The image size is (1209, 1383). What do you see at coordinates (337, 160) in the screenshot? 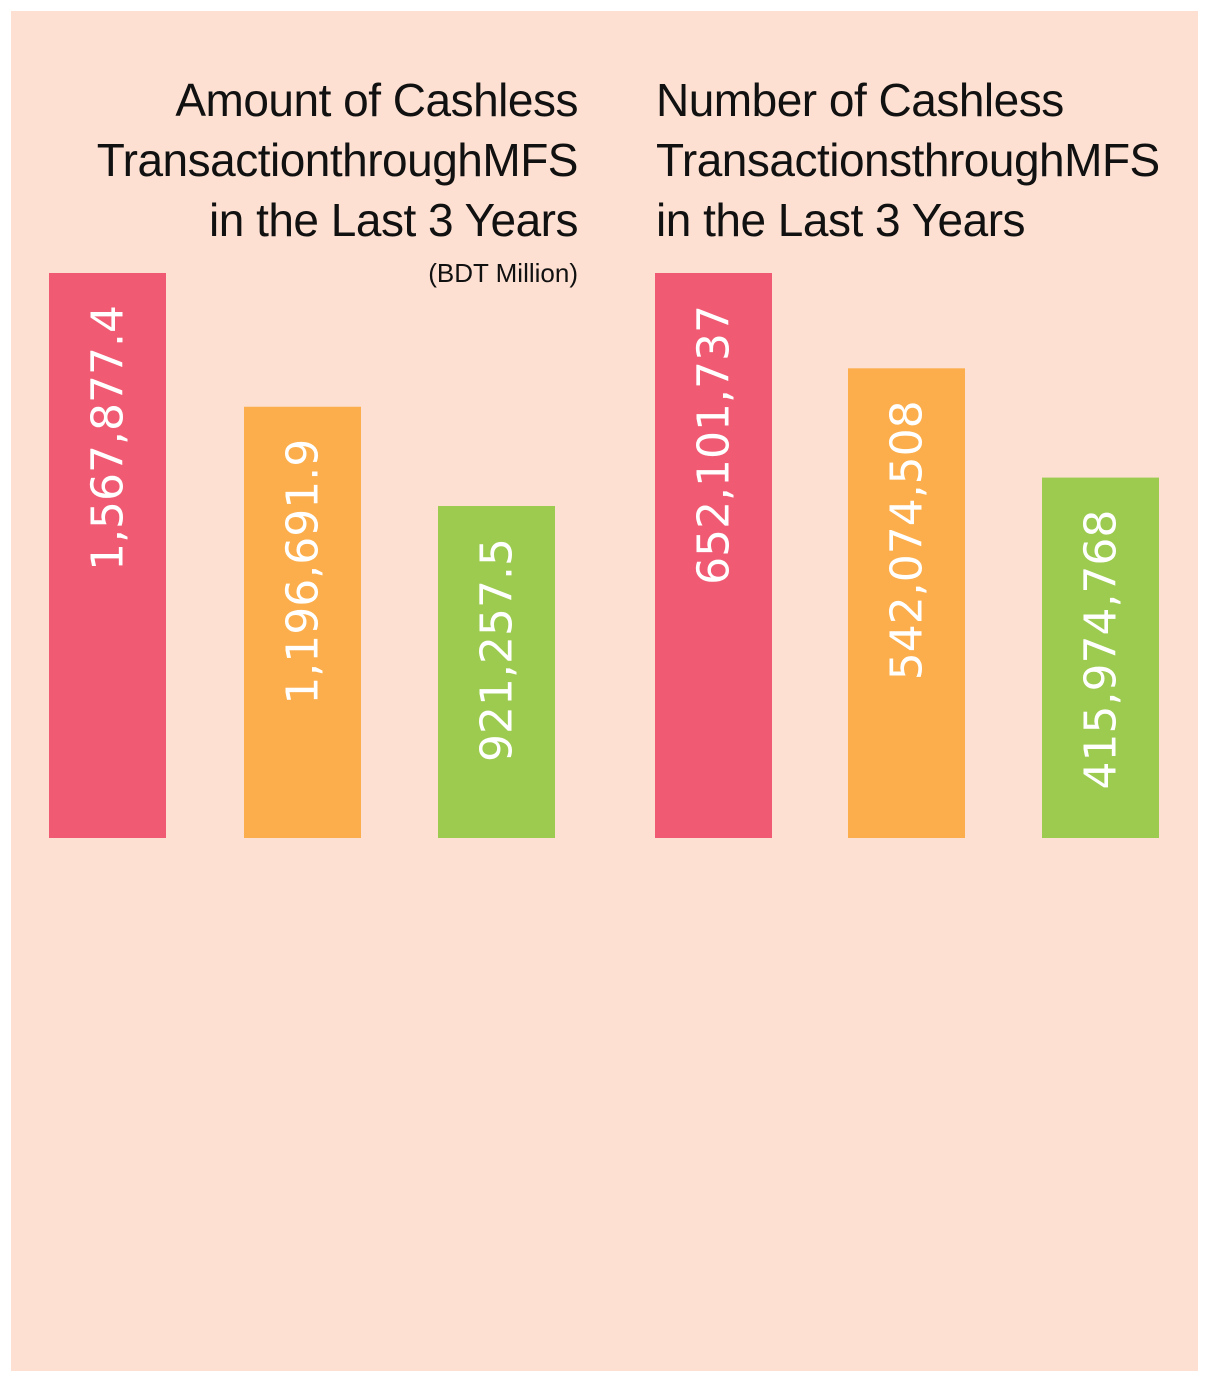
I see `title-line: TransactionthroughMFS` at bounding box center [337, 160].